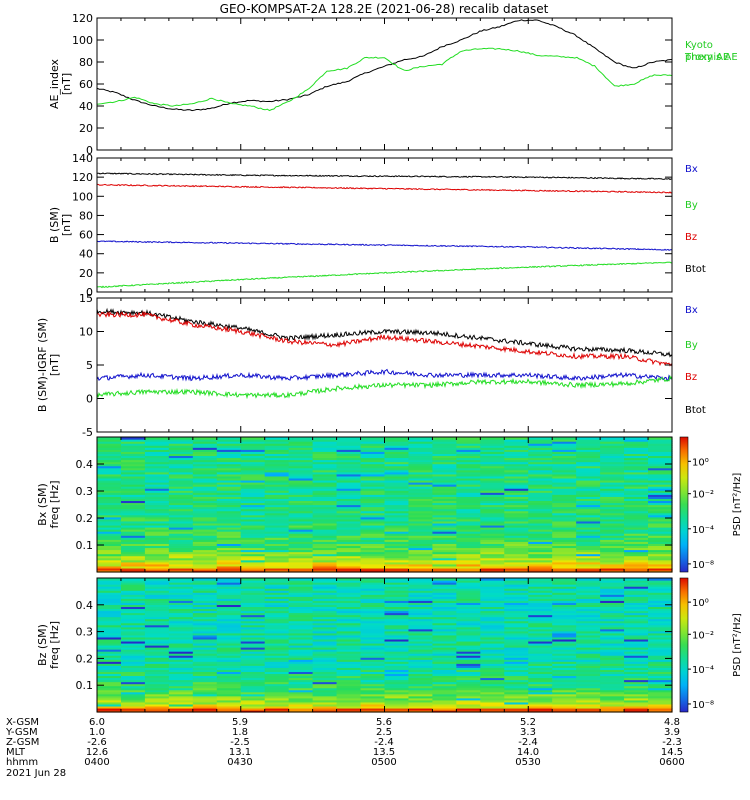 Image resolution: width=750 pixels, height=800 pixels. What do you see at coordinates (240, 722) in the screenshot?
I see `ephemeris-value: 5.9` at bounding box center [240, 722].